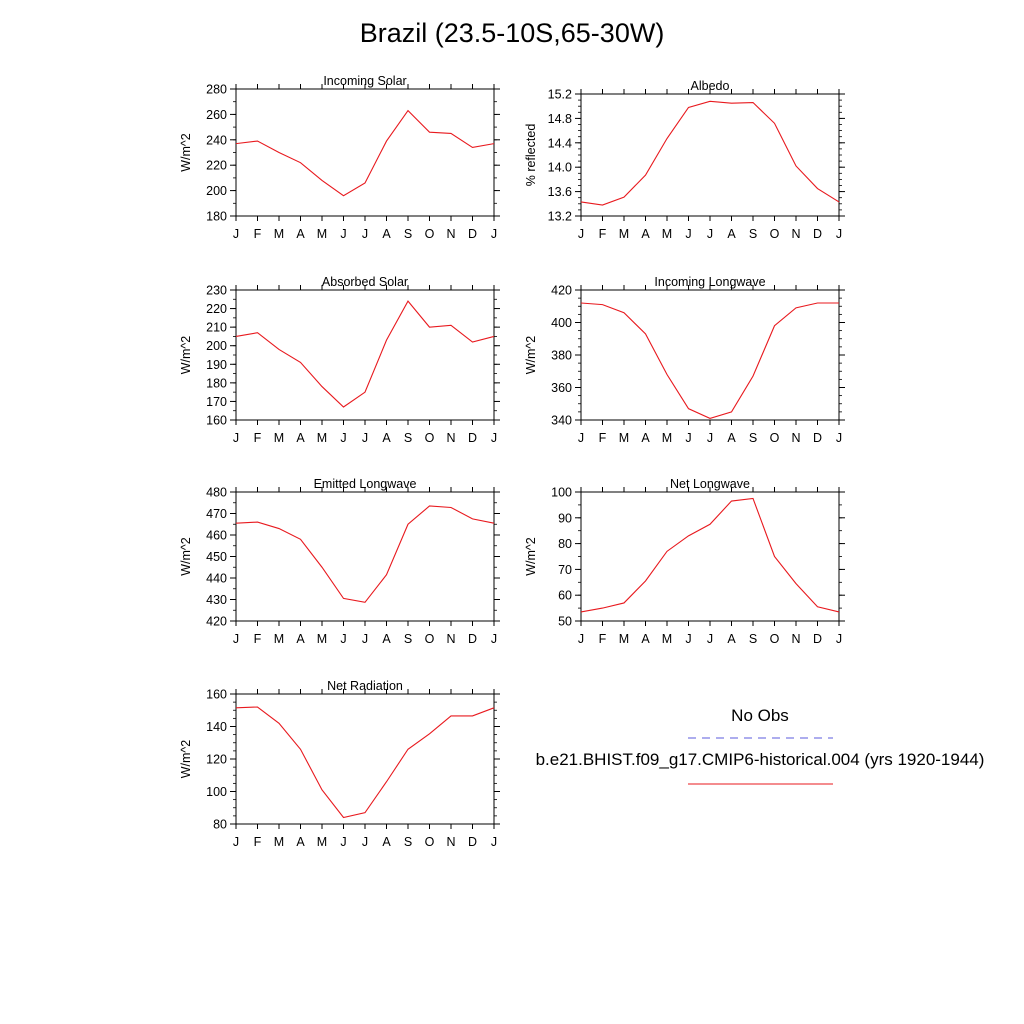 This screenshot has width=1024, height=1024. Describe the element at coordinates (216, 191) in the screenshot. I see `y-tick-label: 200` at that location.